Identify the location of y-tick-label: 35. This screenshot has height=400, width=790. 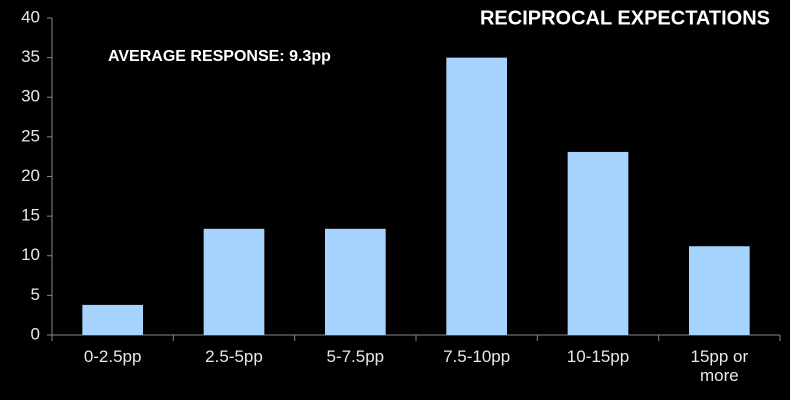
(30, 56).